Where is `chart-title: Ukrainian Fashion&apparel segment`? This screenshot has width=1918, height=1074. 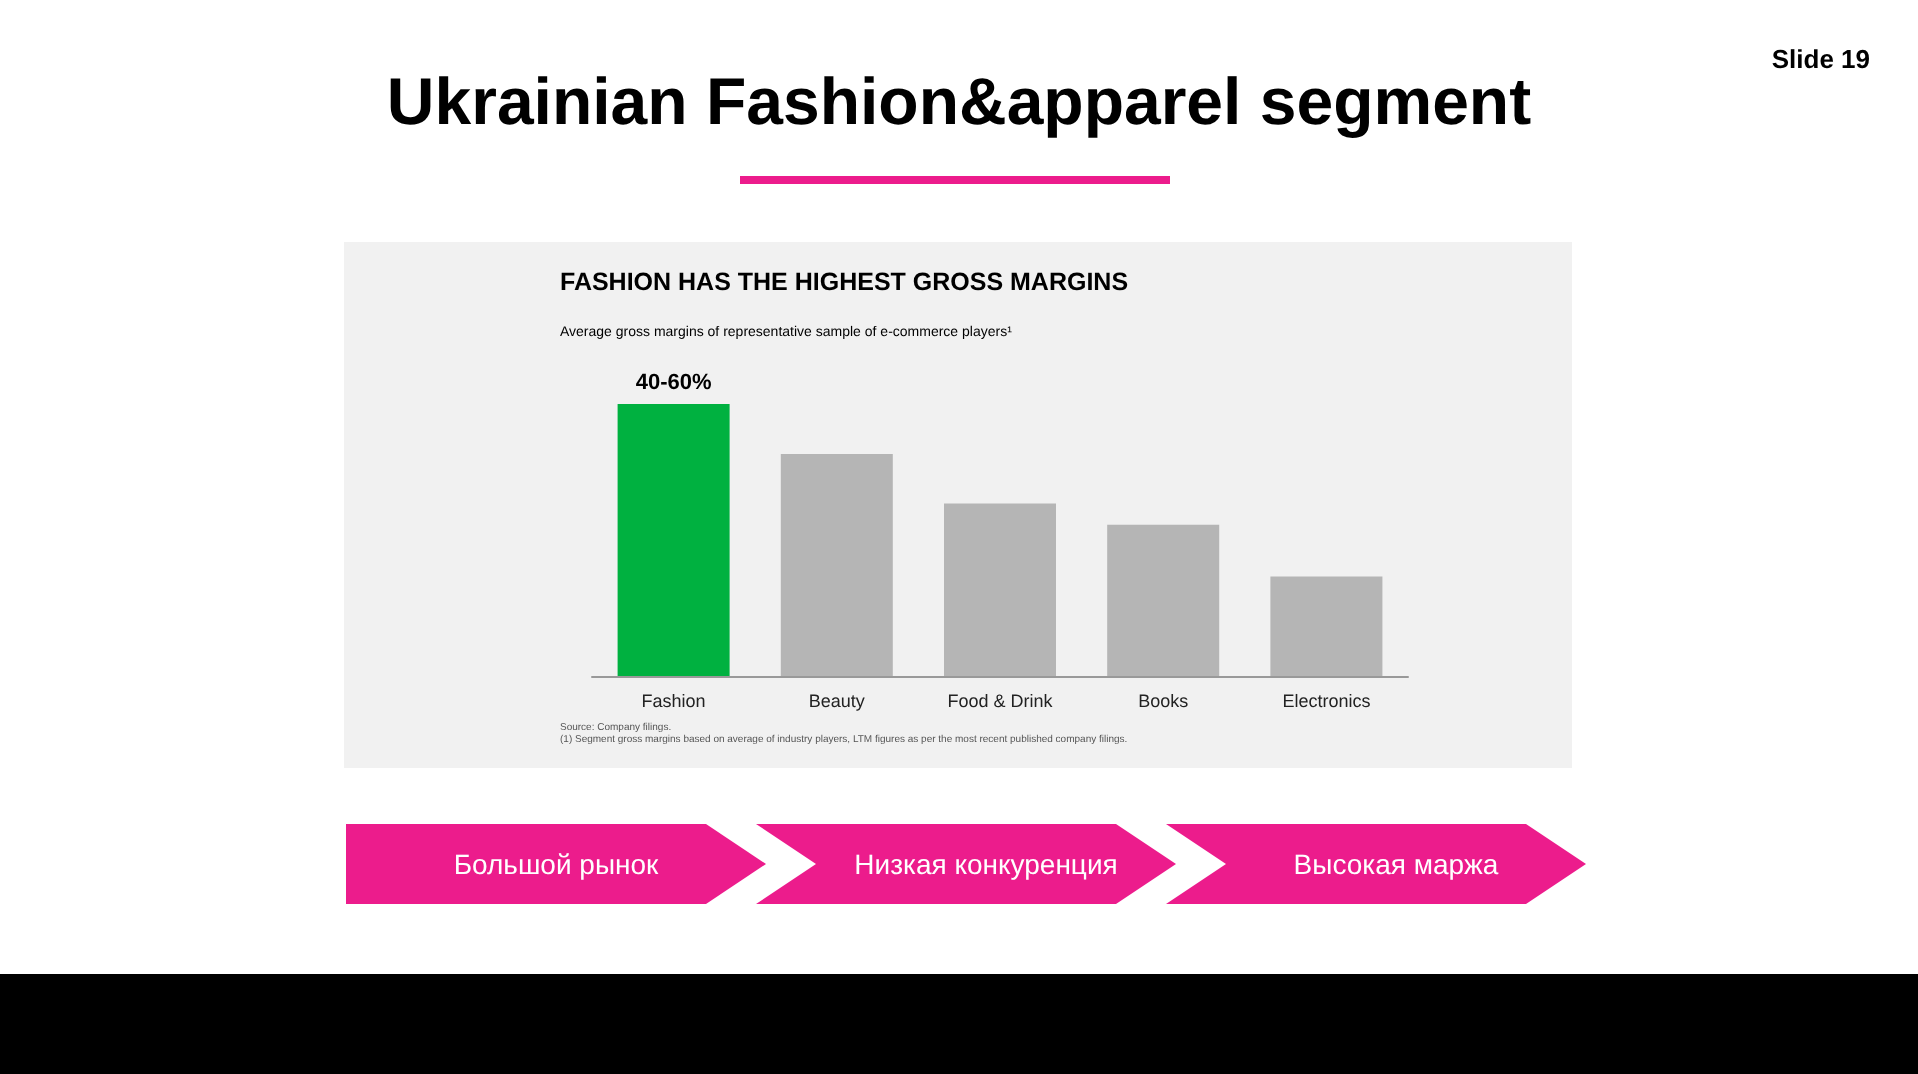
chart-title: Ukrainian Fashion&apparel segment is located at coordinates (959, 101).